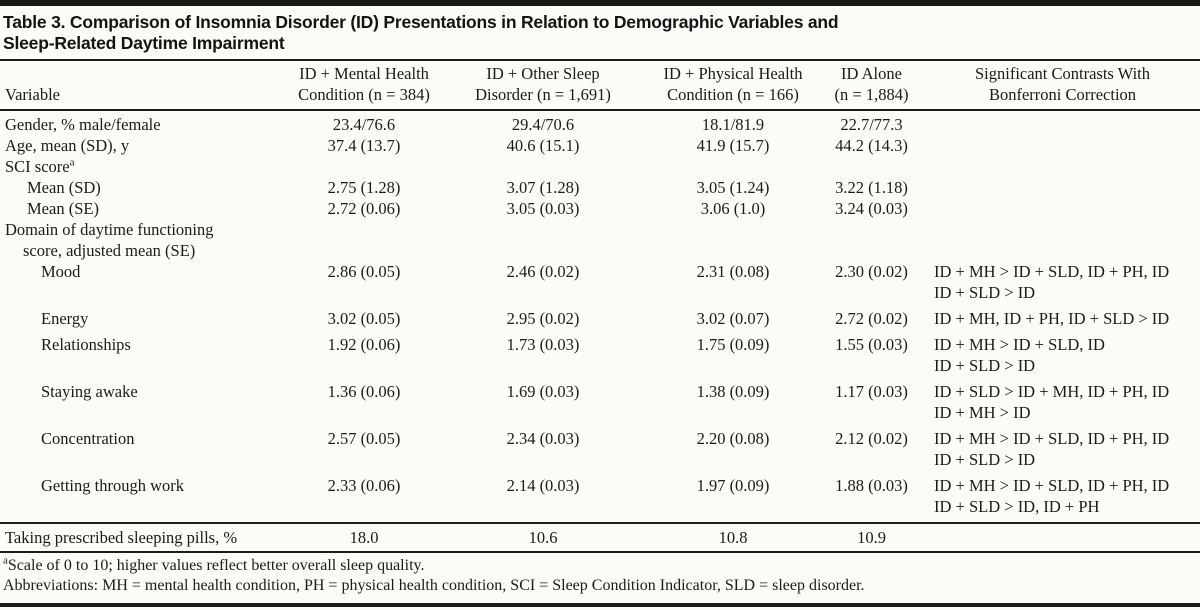 The height and width of the screenshot is (610, 1200). What do you see at coordinates (543, 86) in the screenshot?
I see `column-header-id-other-sleep: ID + Other Sleep Disorder (n = 1,691)` at bounding box center [543, 86].